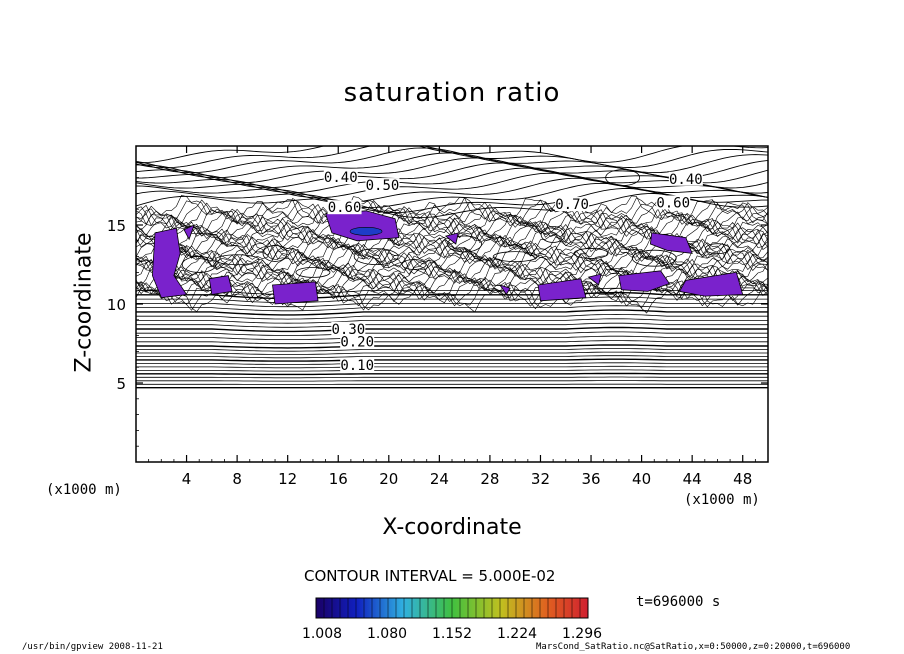 The height and width of the screenshot is (654, 904). I want to click on y-tick-label: 10, so click(116, 305).